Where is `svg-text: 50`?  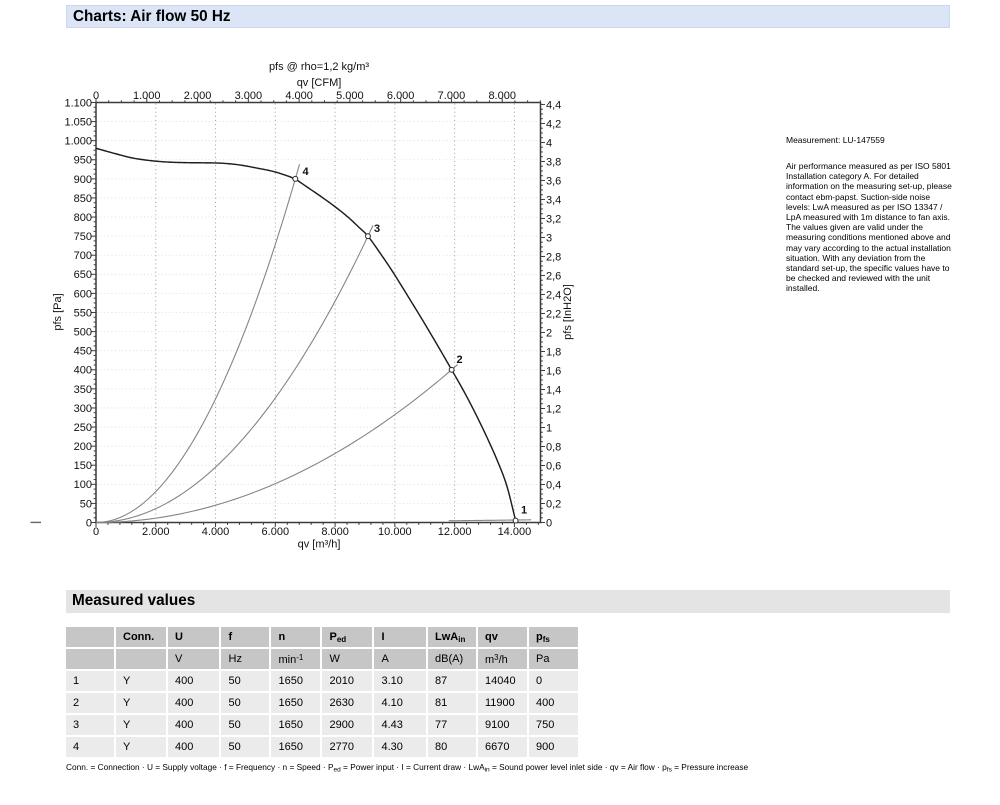
svg-text: 50 is located at coordinates (86, 504).